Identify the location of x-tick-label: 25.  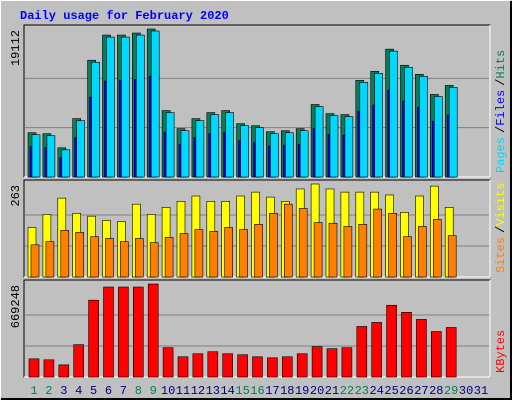
(391, 391).